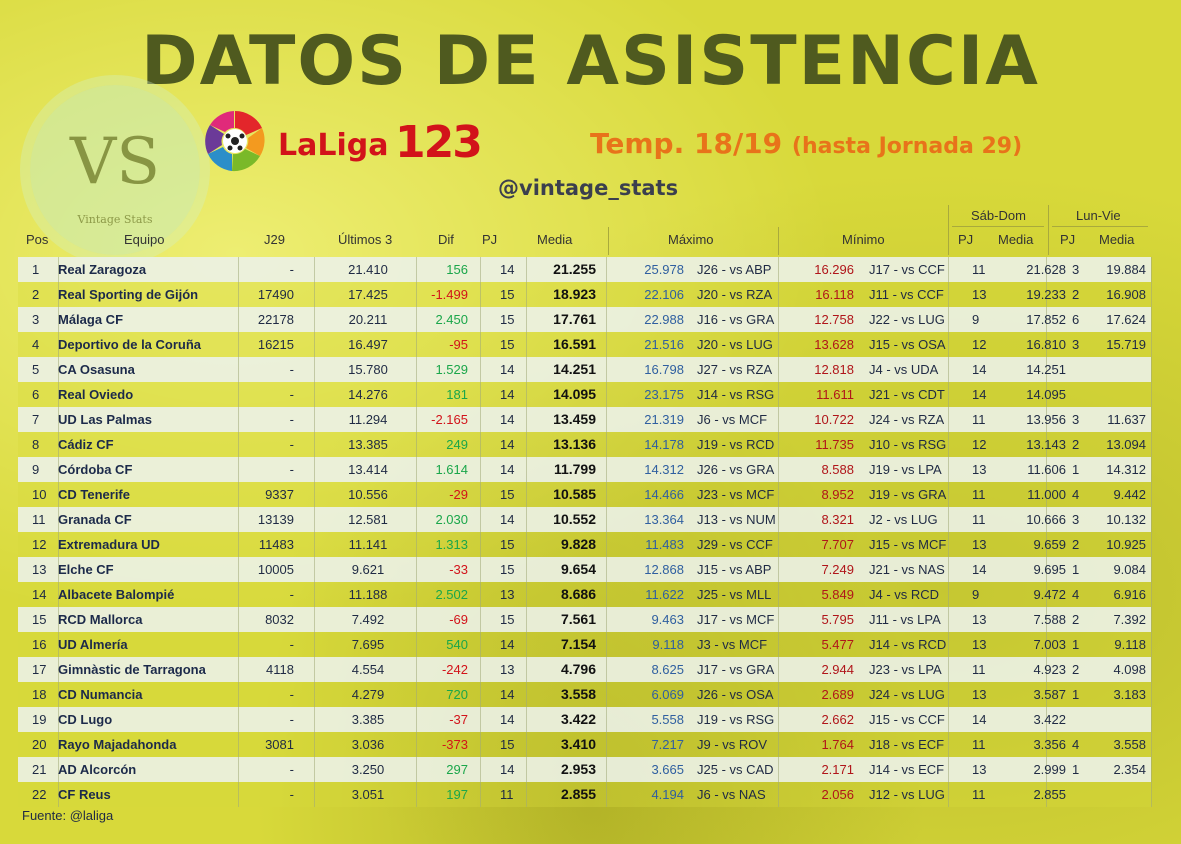  Describe the element at coordinates (1076, 669) in the screenshot. I see `cell-lv-pj: 2` at that location.